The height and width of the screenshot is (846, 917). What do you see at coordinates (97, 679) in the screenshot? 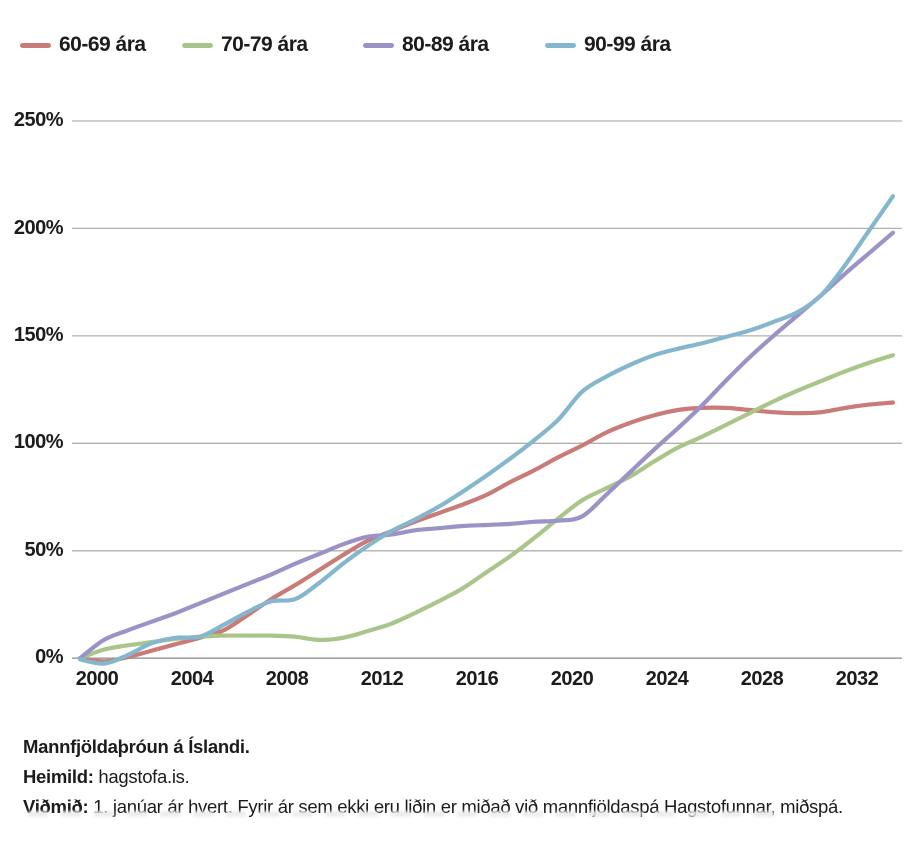
I see `x-tick-label: 2000` at bounding box center [97, 679].